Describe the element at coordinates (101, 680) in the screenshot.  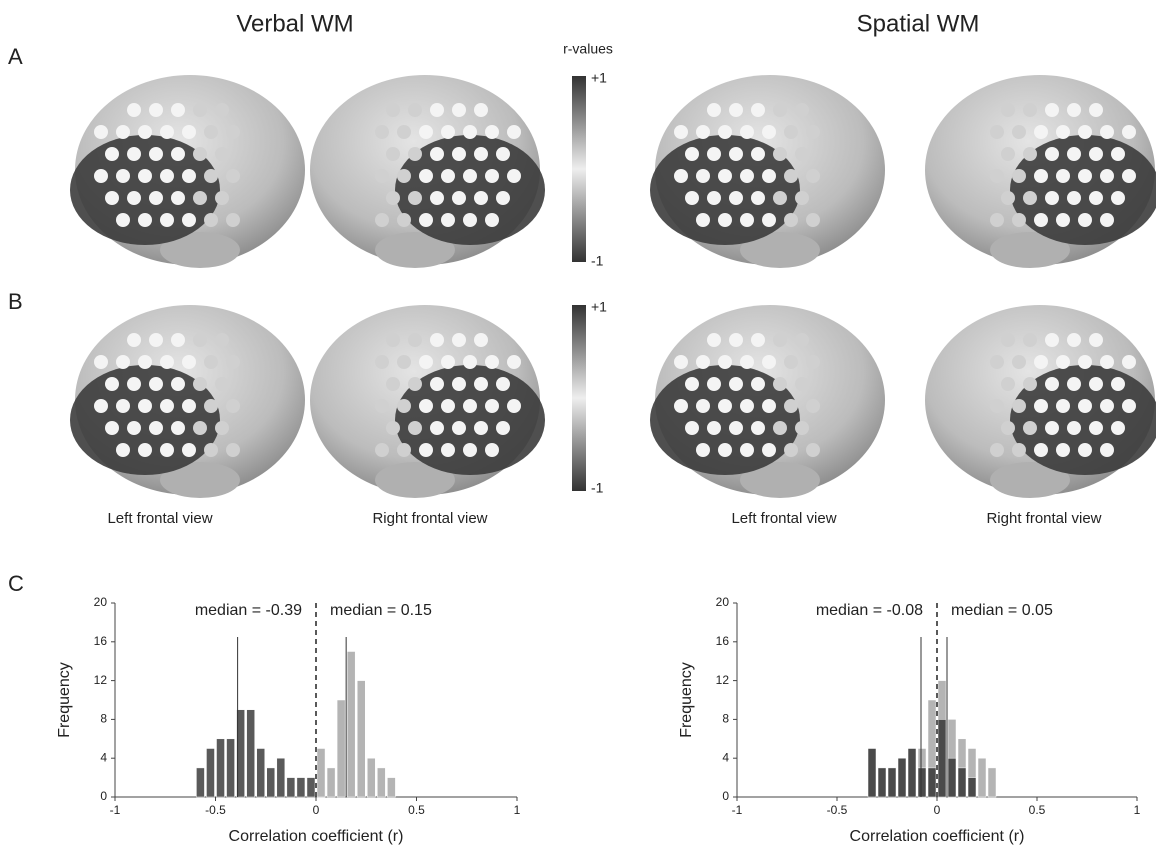
I see `y-tick-label: 12` at that location.